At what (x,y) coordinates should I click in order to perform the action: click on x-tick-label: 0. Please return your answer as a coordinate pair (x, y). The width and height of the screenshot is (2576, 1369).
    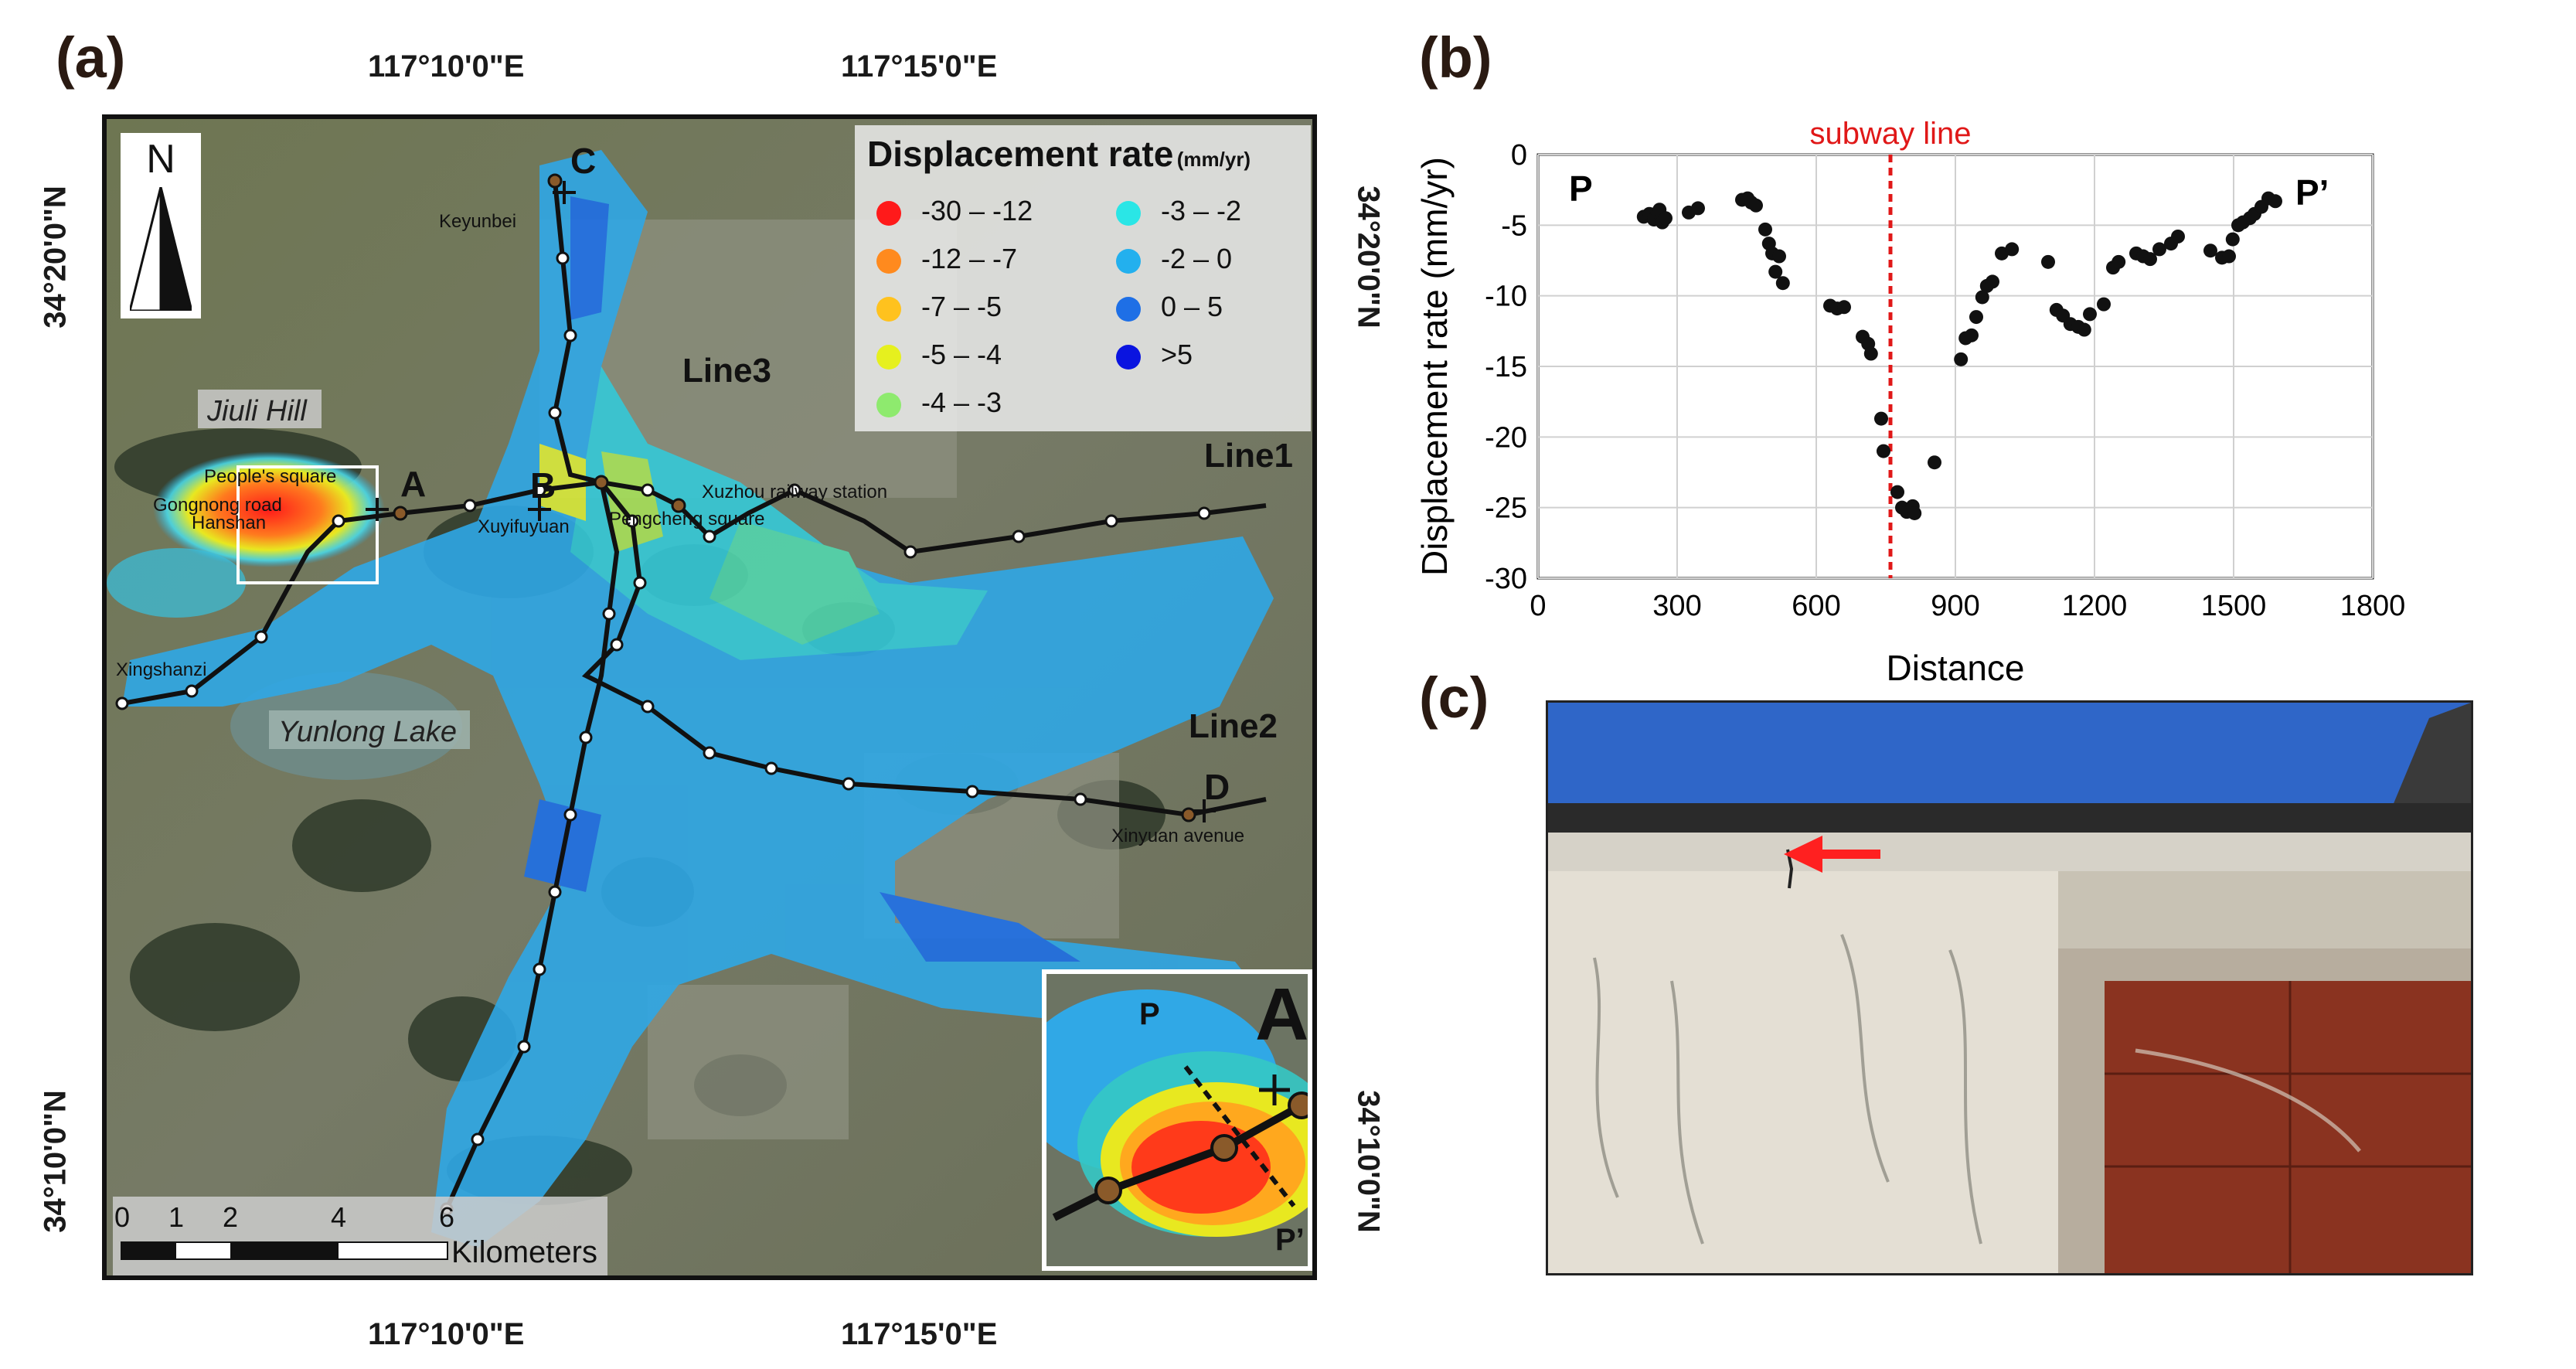
    Looking at the image, I should click on (1538, 606).